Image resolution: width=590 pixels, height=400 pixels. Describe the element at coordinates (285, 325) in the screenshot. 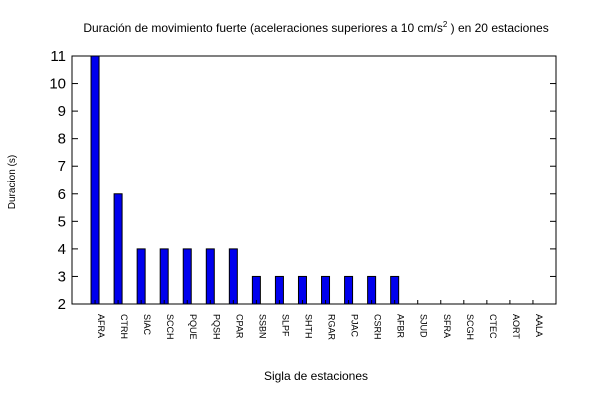

I see `x-tick-label: SLPF` at that location.